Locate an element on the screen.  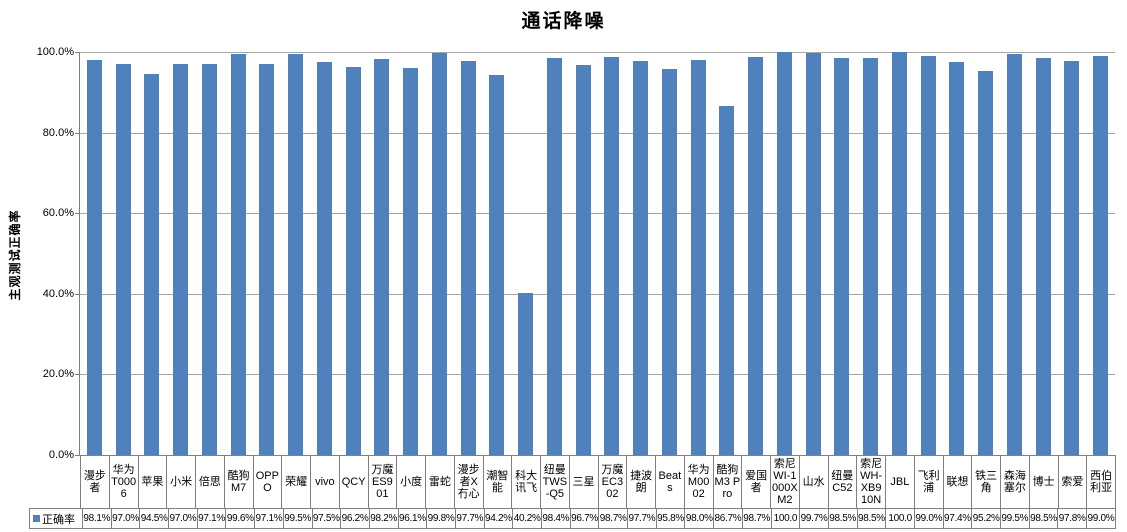
category-label-cell: vivo is located at coordinates (324, 482).